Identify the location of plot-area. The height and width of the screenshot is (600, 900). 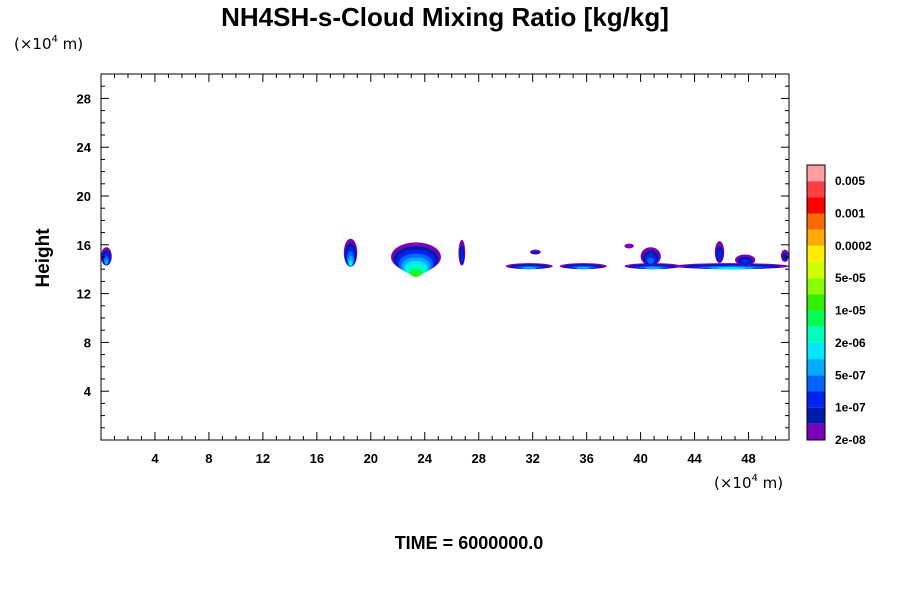
(445, 258).